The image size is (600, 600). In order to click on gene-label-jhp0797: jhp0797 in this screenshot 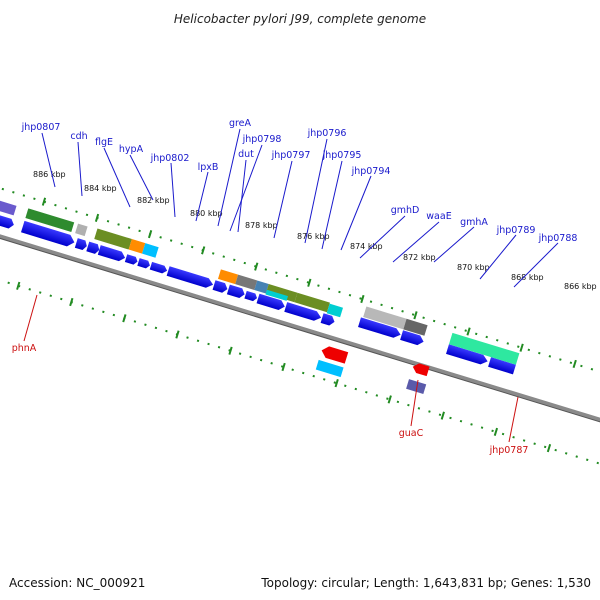, I will do `click(291, 155)`.